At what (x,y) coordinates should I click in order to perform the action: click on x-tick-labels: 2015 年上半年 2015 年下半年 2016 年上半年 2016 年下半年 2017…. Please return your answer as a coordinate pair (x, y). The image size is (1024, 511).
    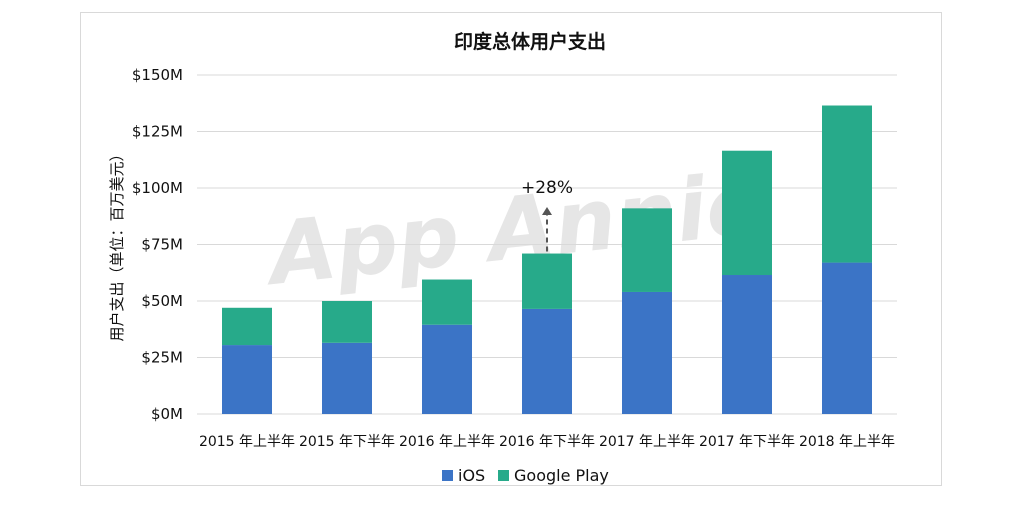
    Looking at the image, I should click on (547, 442).